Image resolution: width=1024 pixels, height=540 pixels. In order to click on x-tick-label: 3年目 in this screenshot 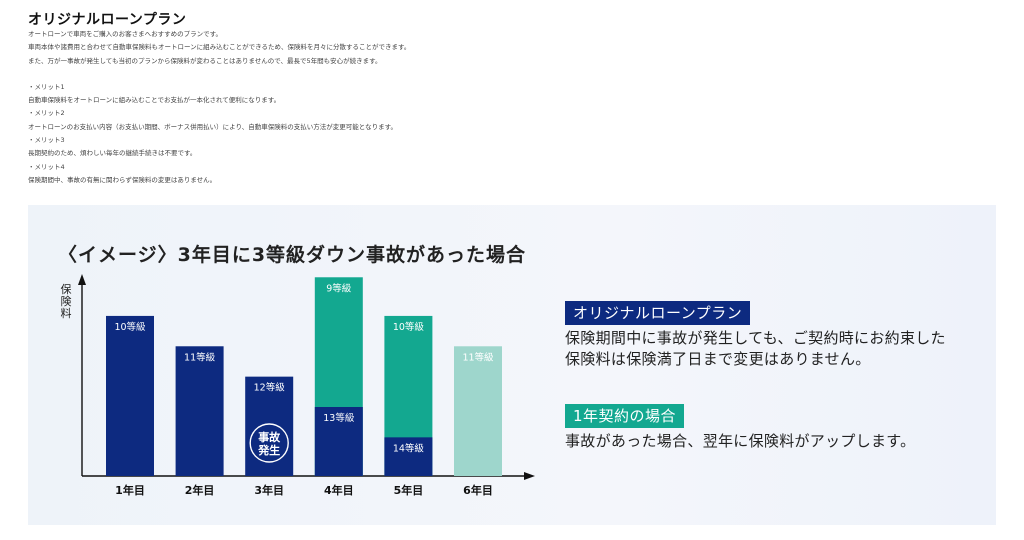, I will do `click(269, 490)`.